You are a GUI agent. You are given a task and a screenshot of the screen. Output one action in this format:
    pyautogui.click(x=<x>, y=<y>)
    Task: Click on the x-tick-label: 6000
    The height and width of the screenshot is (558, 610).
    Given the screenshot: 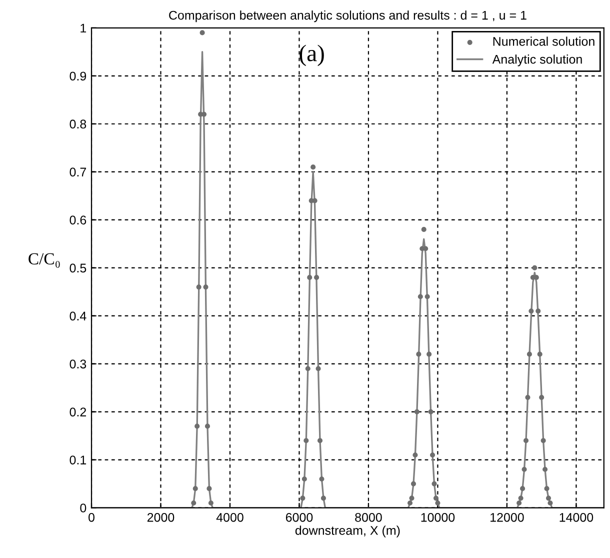 What is the action you would take?
    pyautogui.click(x=299, y=517)
    